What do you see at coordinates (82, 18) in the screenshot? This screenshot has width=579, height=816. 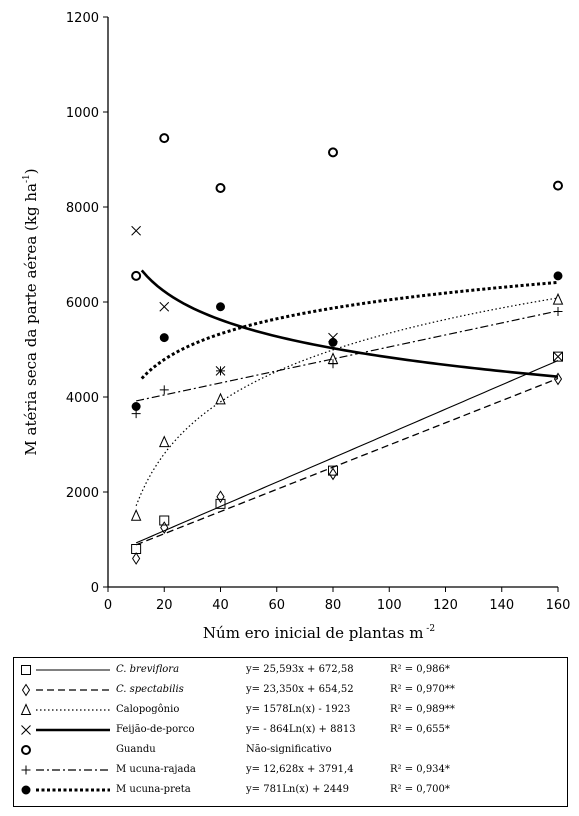 I see `y-tick-label: 1200` at bounding box center [82, 18].